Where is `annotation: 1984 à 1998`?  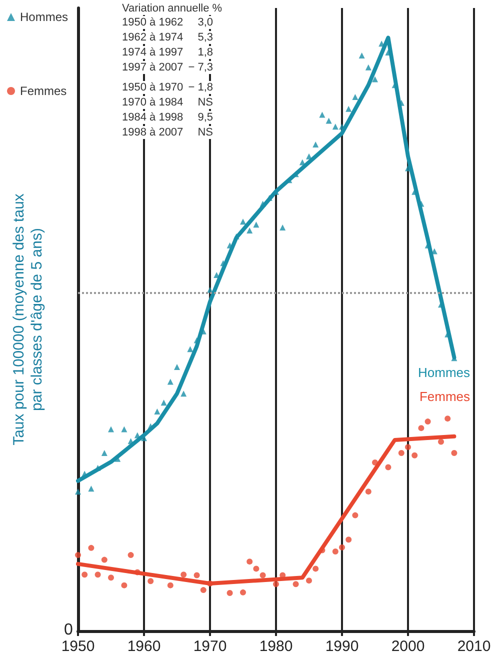
annotation: 1984 à 1998 is located at coordinates (153, 118).